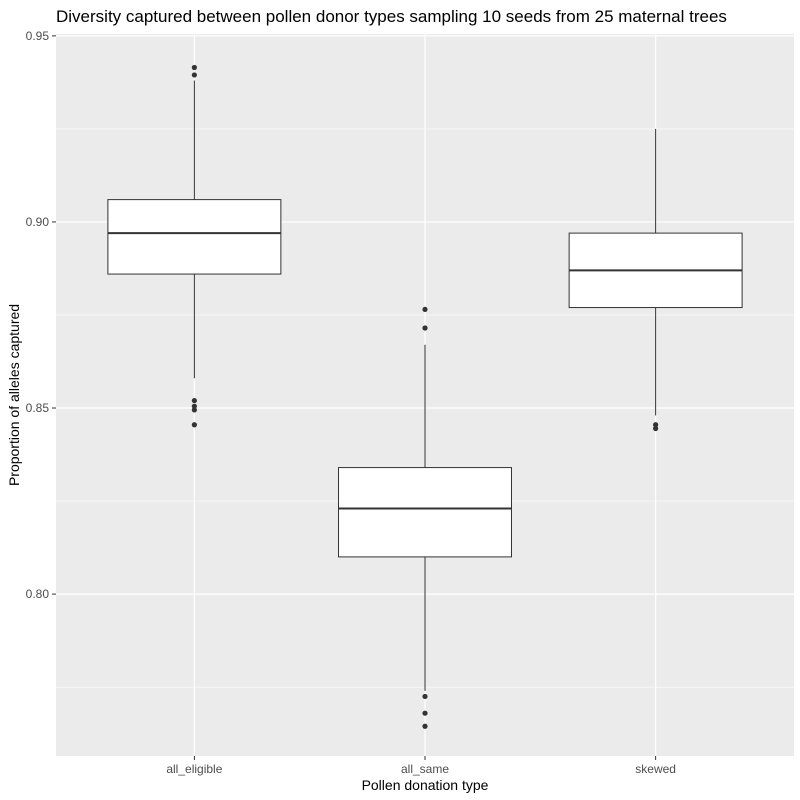  Describe the element at coordinates (41, 315) in the screenshot. I see `y-axis: 0.80 0.85 0.90 0.95` at that location.